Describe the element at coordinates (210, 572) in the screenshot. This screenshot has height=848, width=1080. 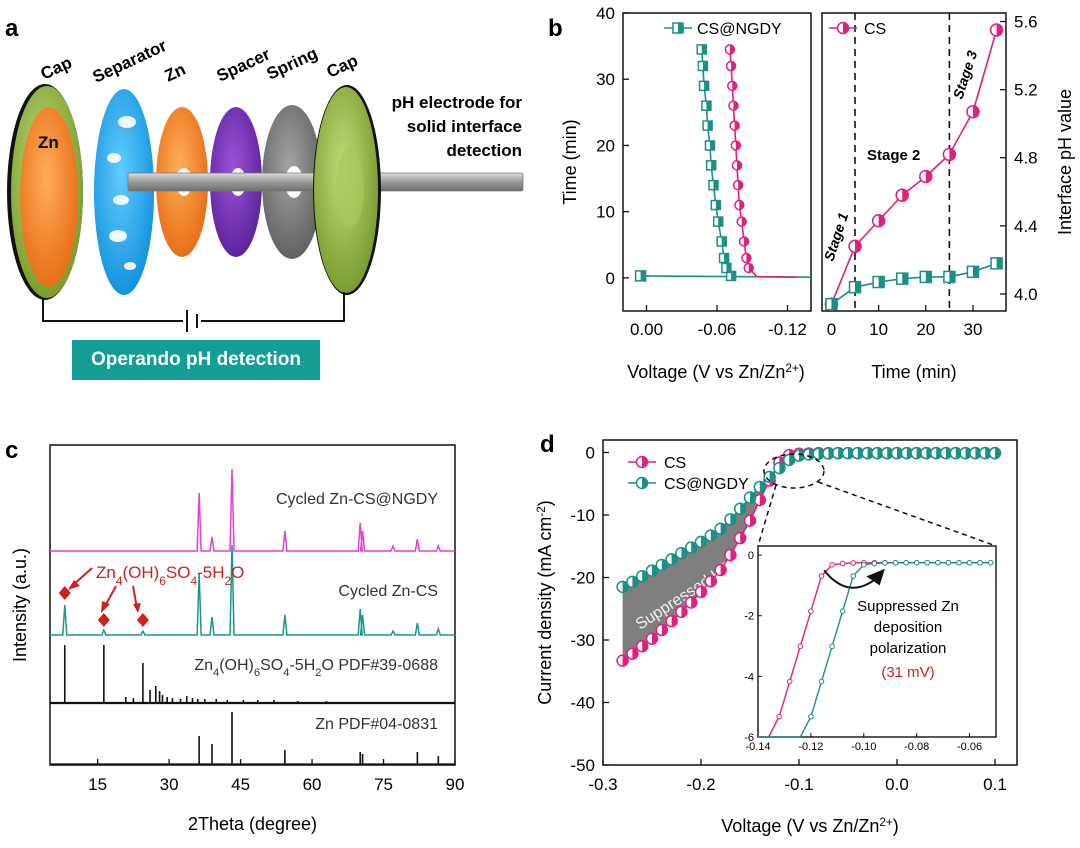
I see `c-annotation-zn4oh6so4-part: -5H` at that location.